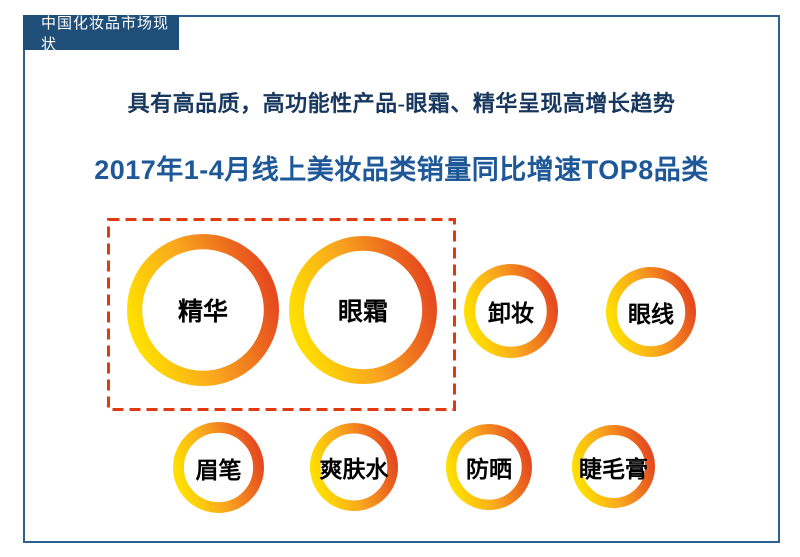 The width and height of the screenshot is (800, 557). I want to click on bubble-rank8-jiemaogao: 睫毛膏, so click(613, 466).